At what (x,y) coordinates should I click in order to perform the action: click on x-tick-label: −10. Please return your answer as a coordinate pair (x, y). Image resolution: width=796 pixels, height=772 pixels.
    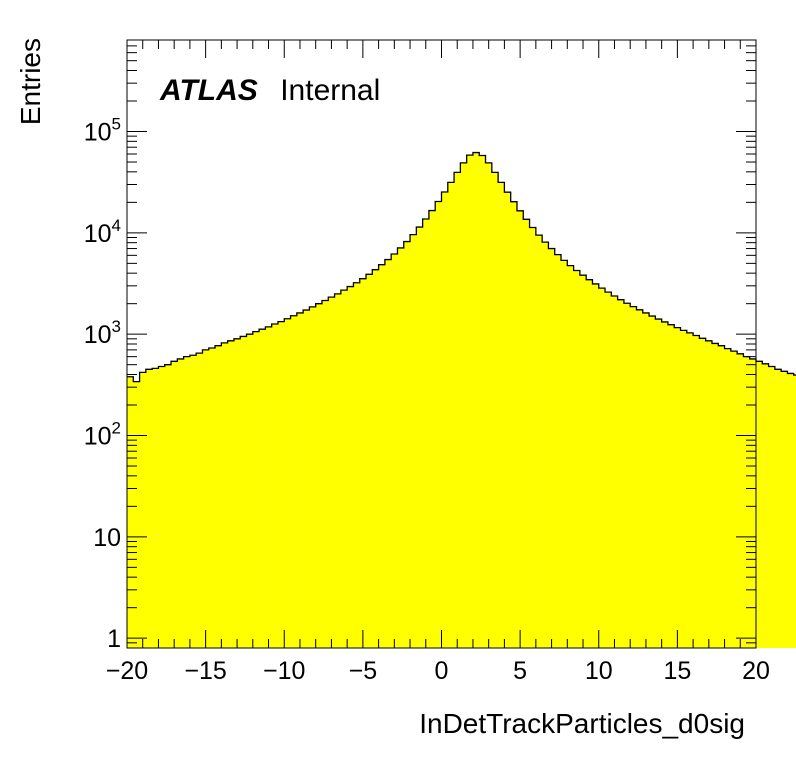
    Looking at the image, I should click on (284, 671).